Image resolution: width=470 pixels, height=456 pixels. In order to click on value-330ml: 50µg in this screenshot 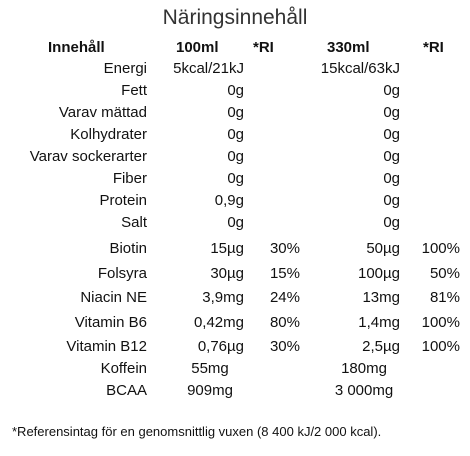, I will do `click(383, 248)`.